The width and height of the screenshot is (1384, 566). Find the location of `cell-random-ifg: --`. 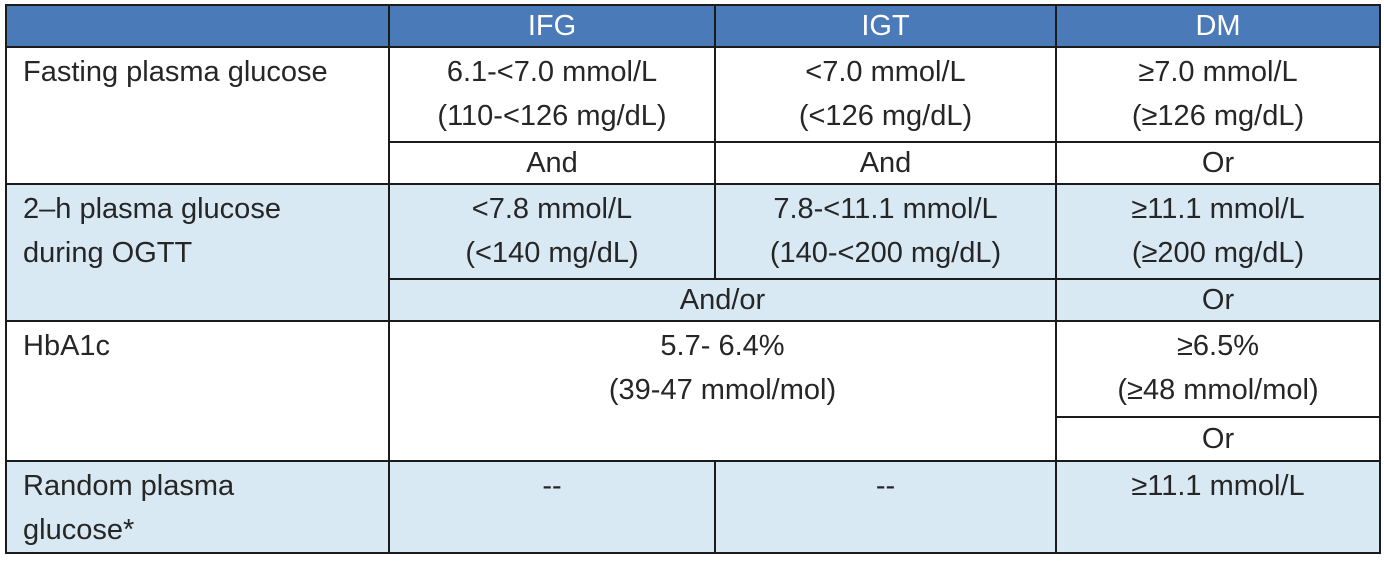

cell-random-ifg: -- is located at coordinates (552, 507).